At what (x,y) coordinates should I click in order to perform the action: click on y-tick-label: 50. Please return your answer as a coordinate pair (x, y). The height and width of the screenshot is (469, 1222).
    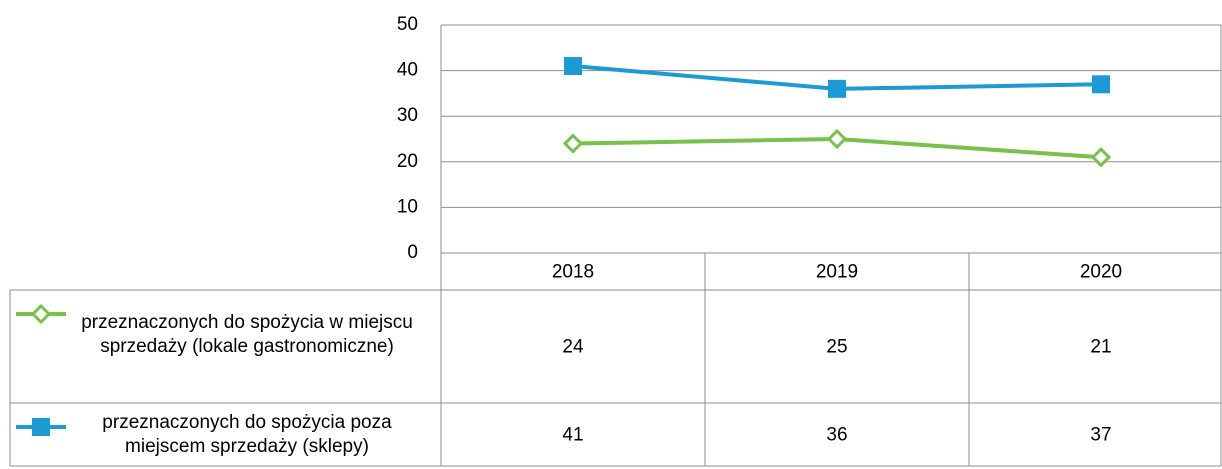
    Looking at the image, I should click on (407, 24).